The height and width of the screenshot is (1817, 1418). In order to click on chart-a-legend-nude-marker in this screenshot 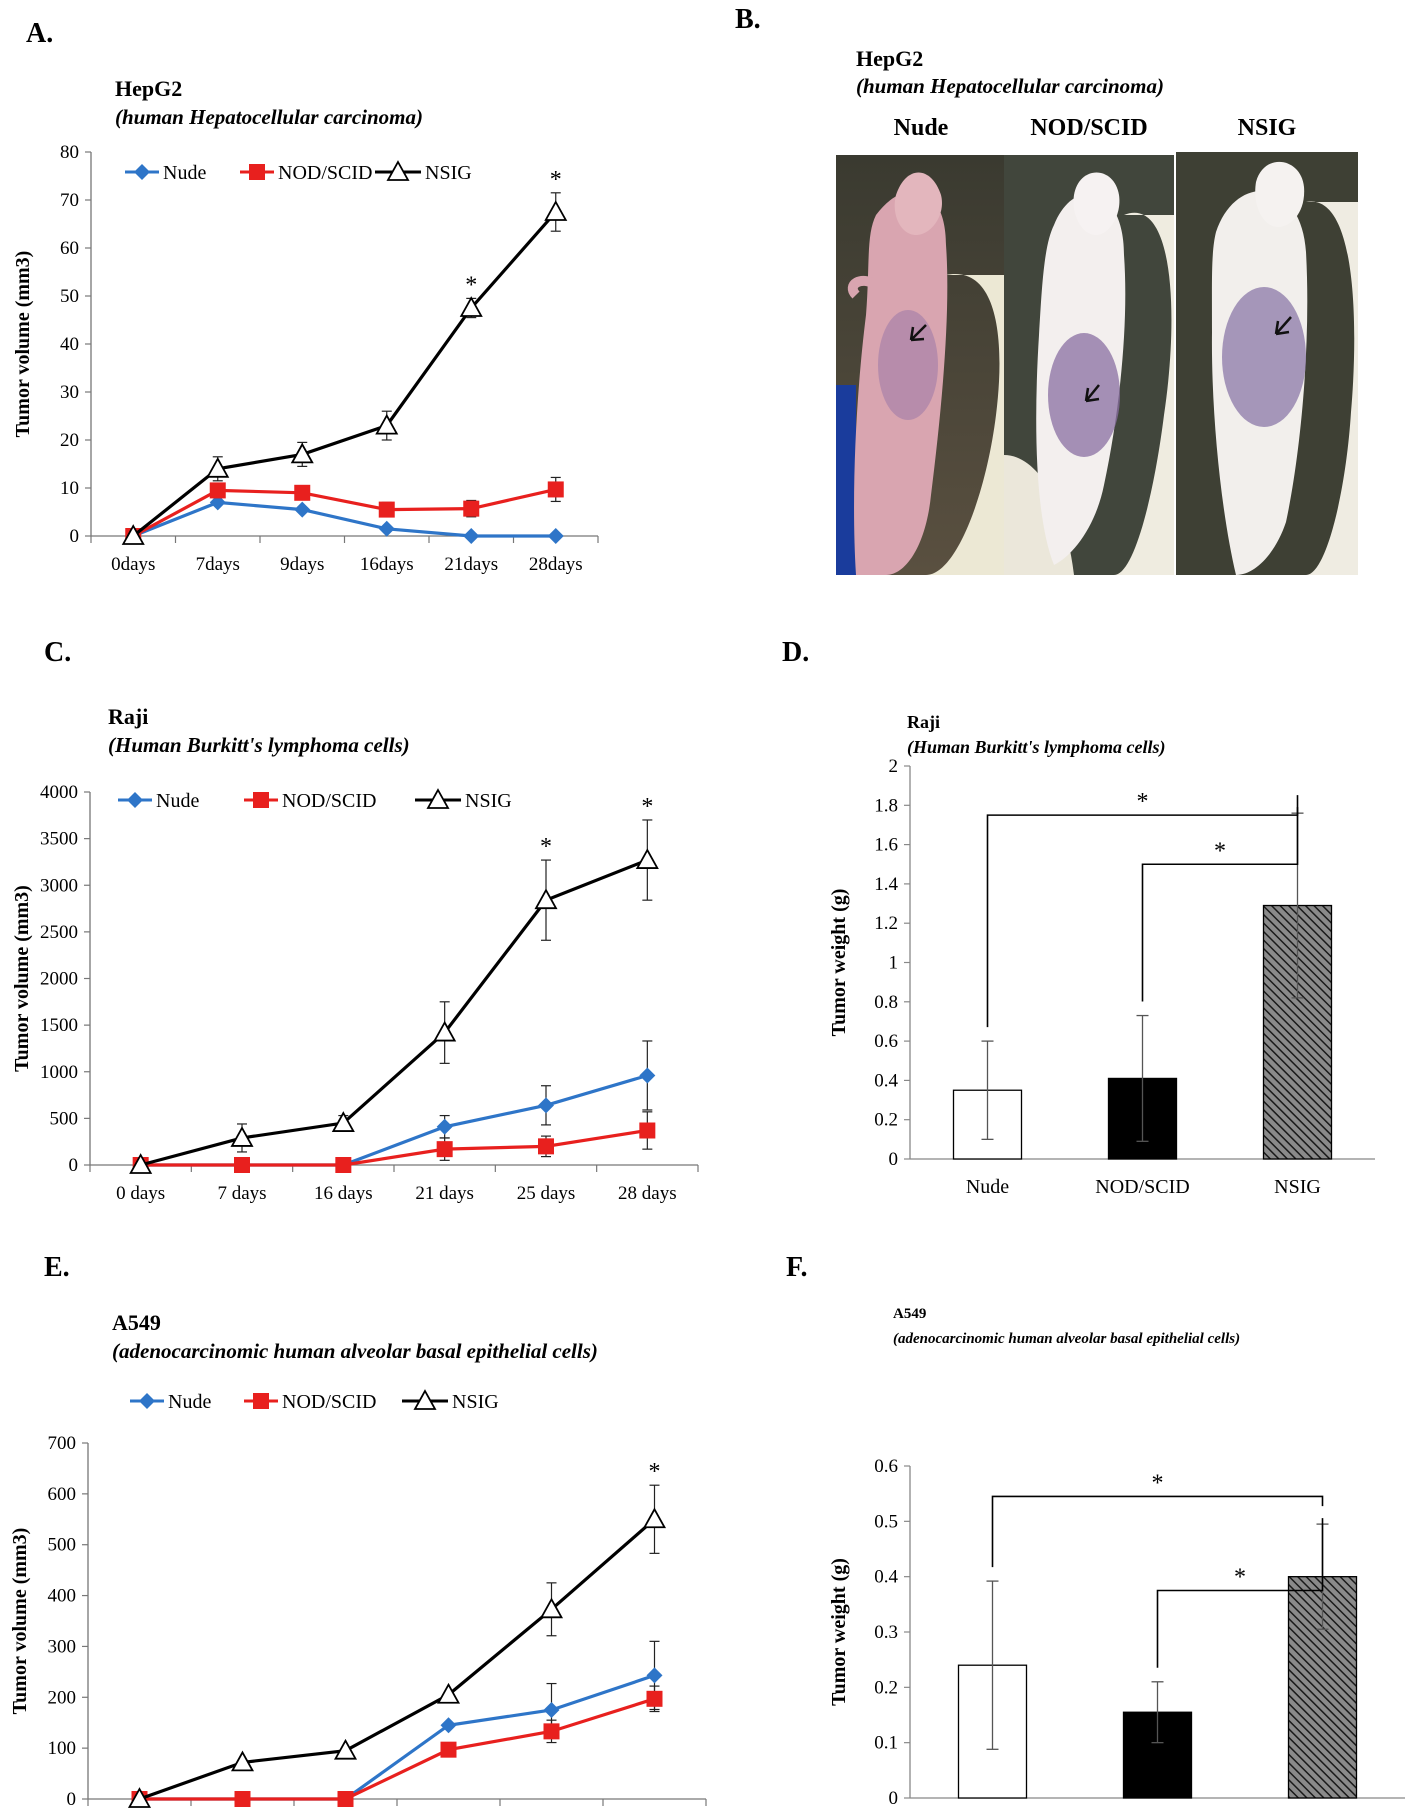, I will do `click(142, 172)`.